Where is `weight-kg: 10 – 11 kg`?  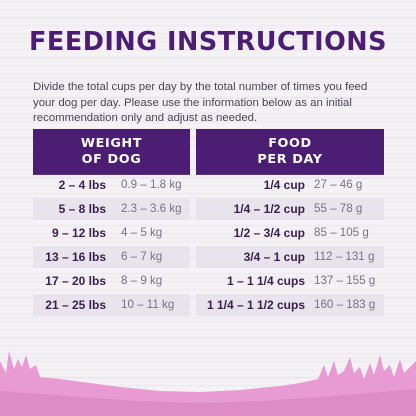 weight-kg: 10 – 11 kg is located at coordinates (148, 304).